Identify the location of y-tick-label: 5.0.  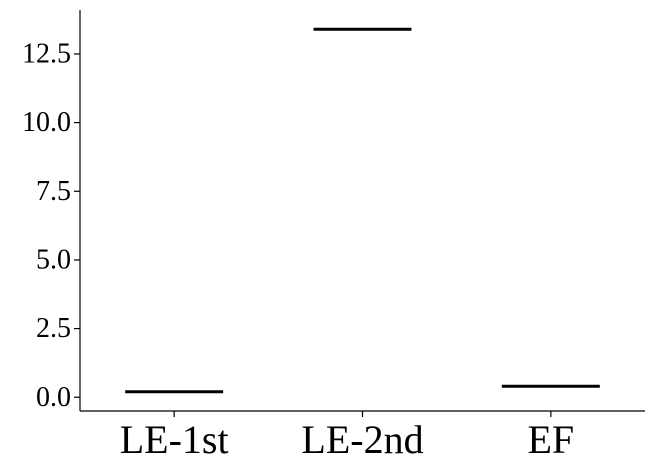
(53, 259).